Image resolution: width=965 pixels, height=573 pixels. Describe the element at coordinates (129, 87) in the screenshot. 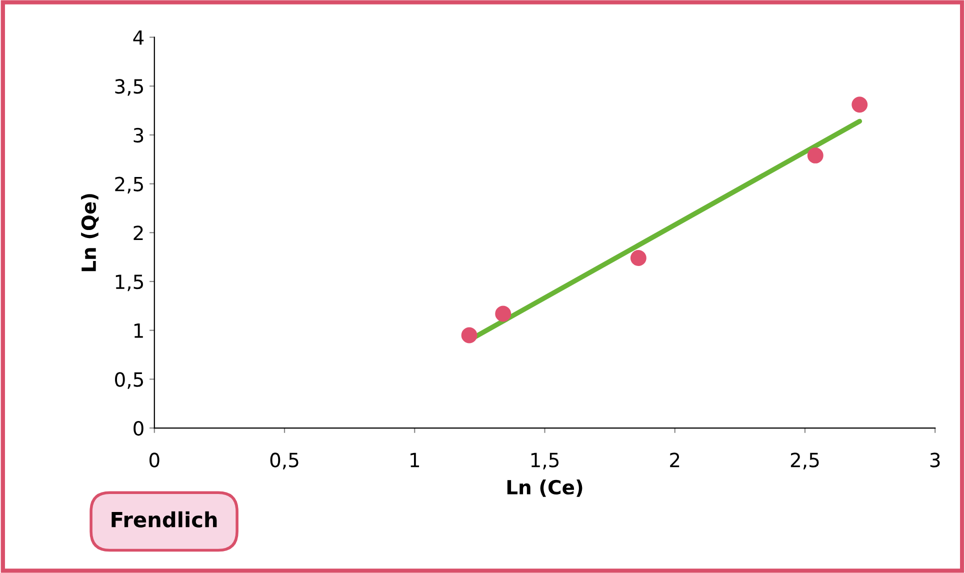

I see `y-tick-label: 3,5` at that location.